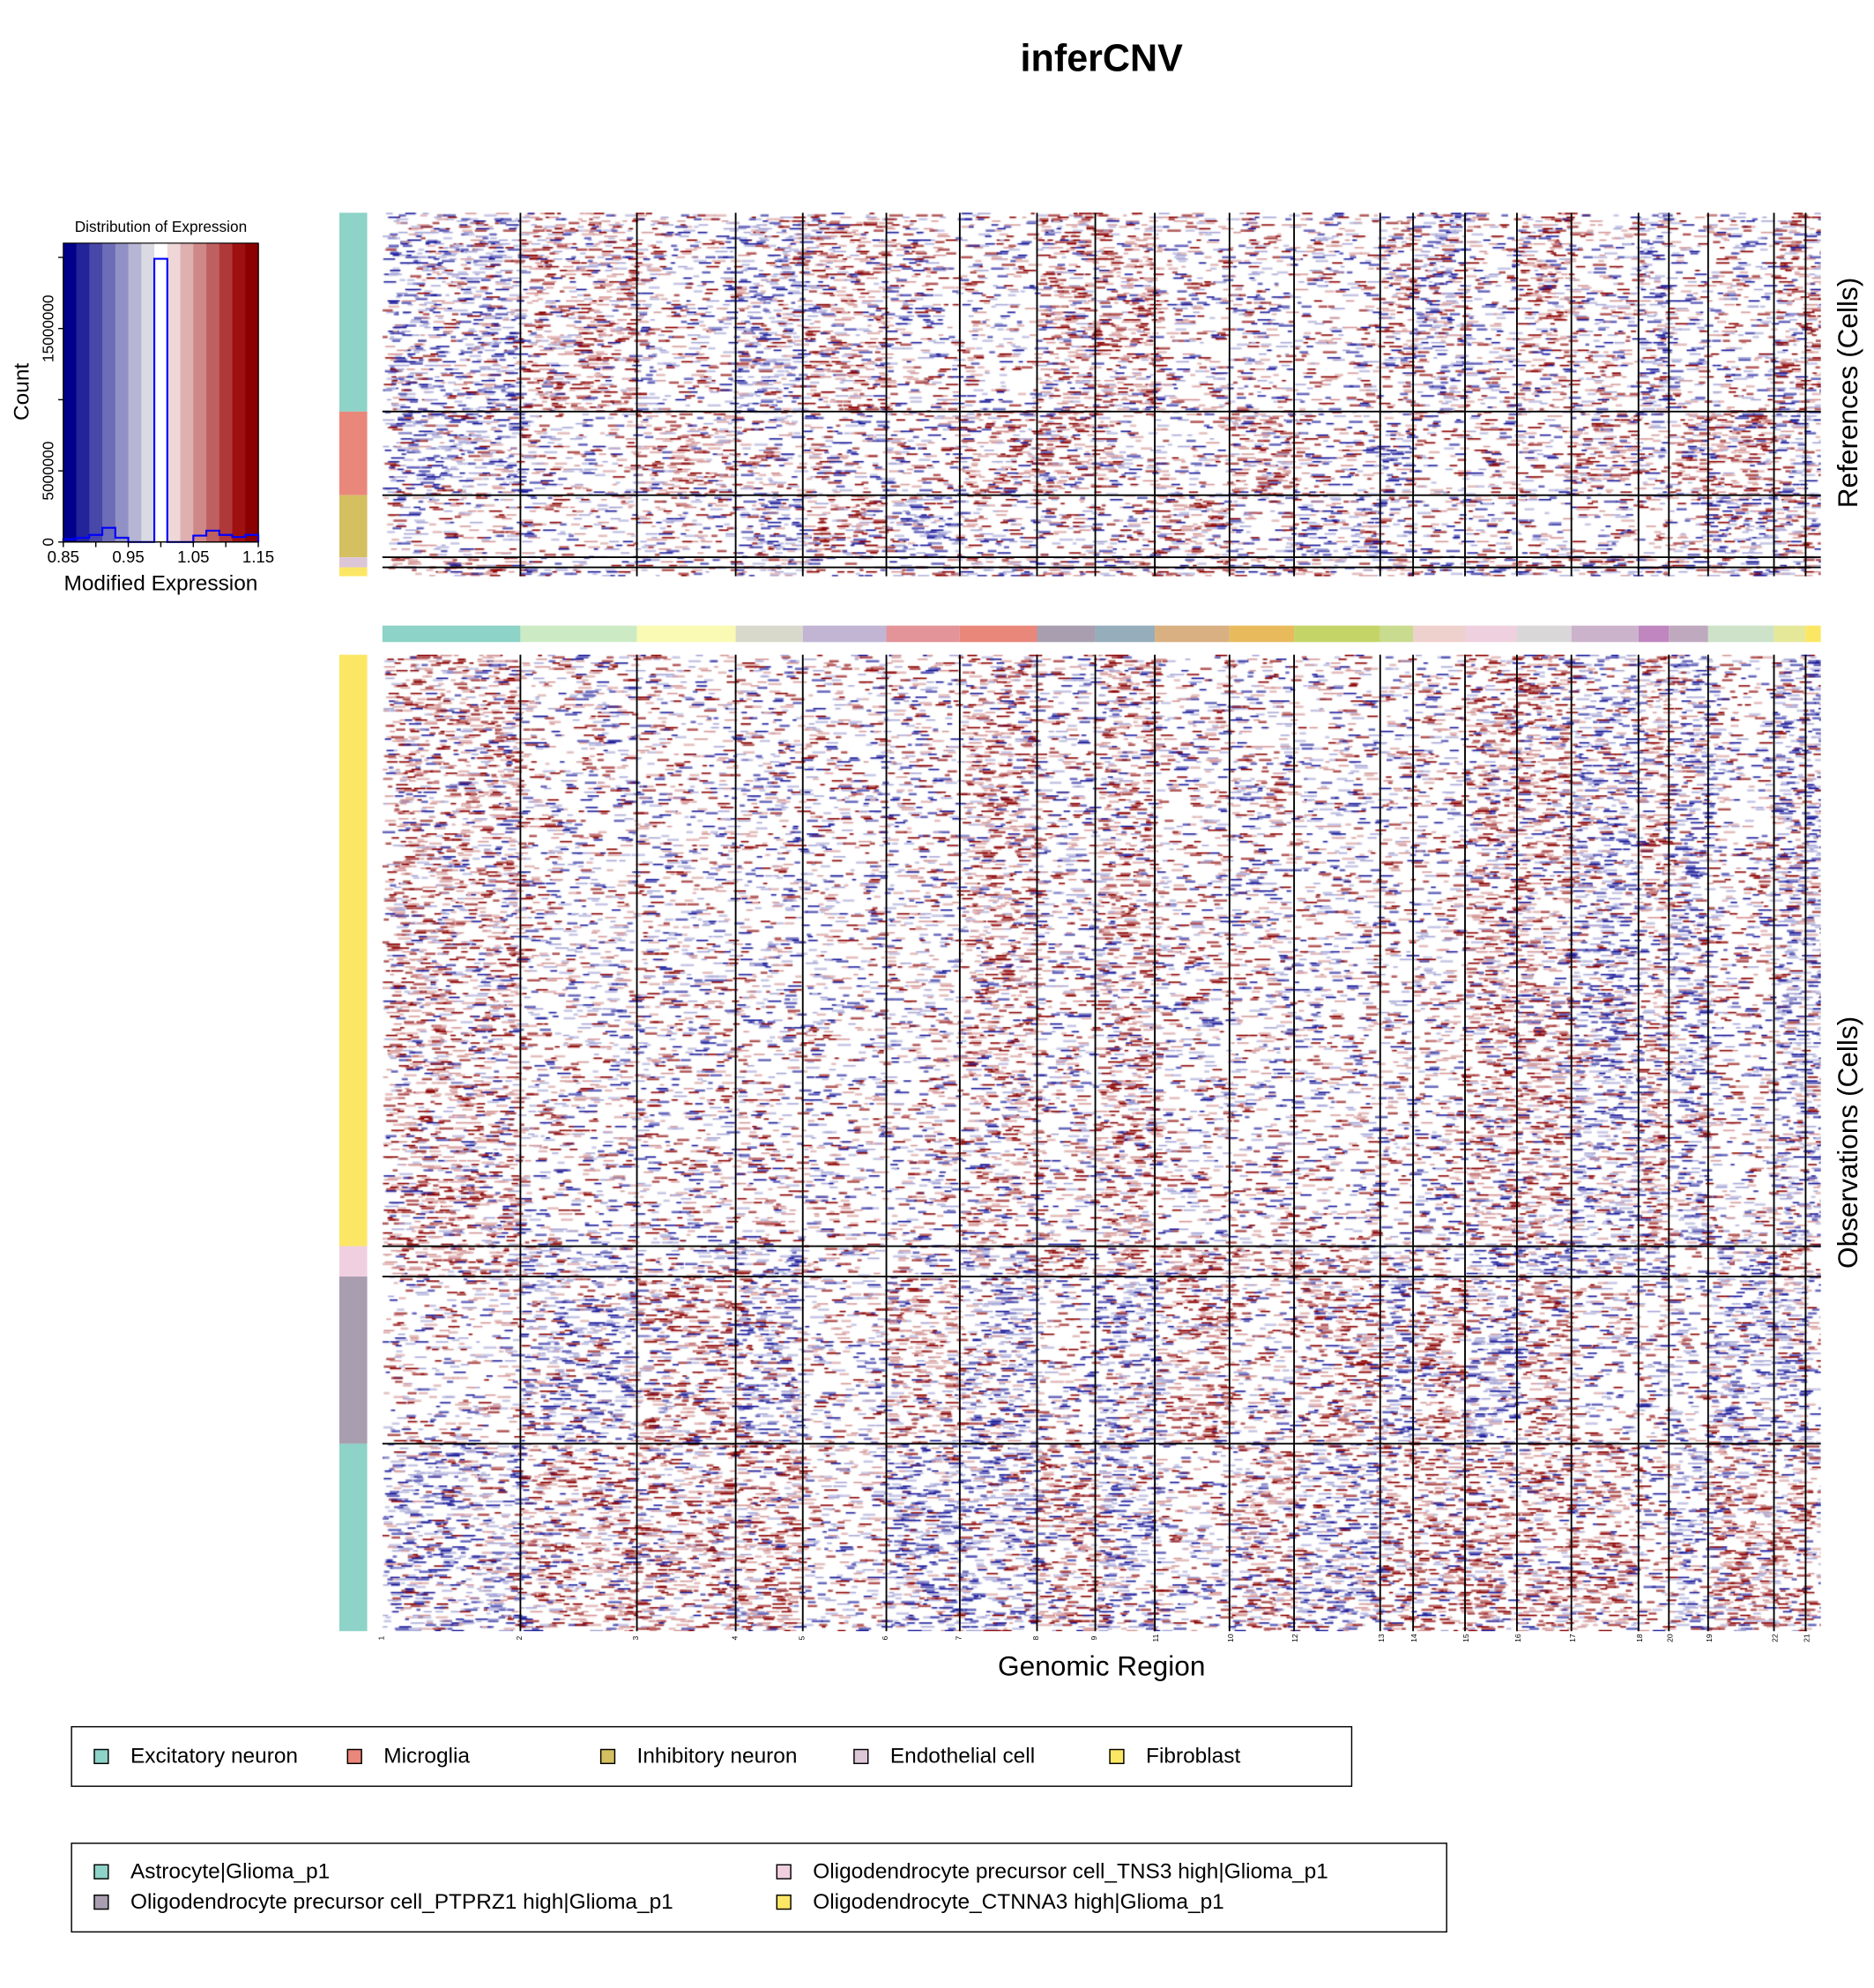 The height and width of the screenshot is (1988, 1874). What do you see at coordinates (1101, 394) in the screenshot?
I see `references-heatmap` at bounding box center [1101, 394].